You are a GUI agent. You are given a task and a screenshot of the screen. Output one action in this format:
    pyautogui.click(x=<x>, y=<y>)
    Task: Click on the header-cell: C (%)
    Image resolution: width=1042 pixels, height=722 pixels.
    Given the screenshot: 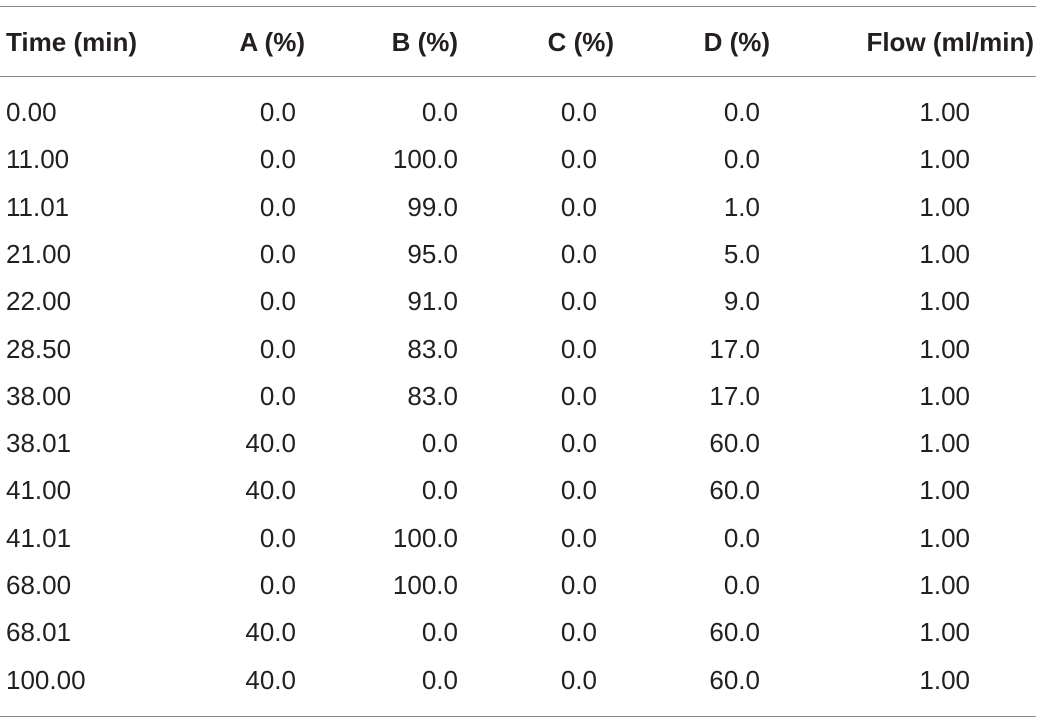 What is the action you would take?
    pyautogui.click(x=580, y=42)
    